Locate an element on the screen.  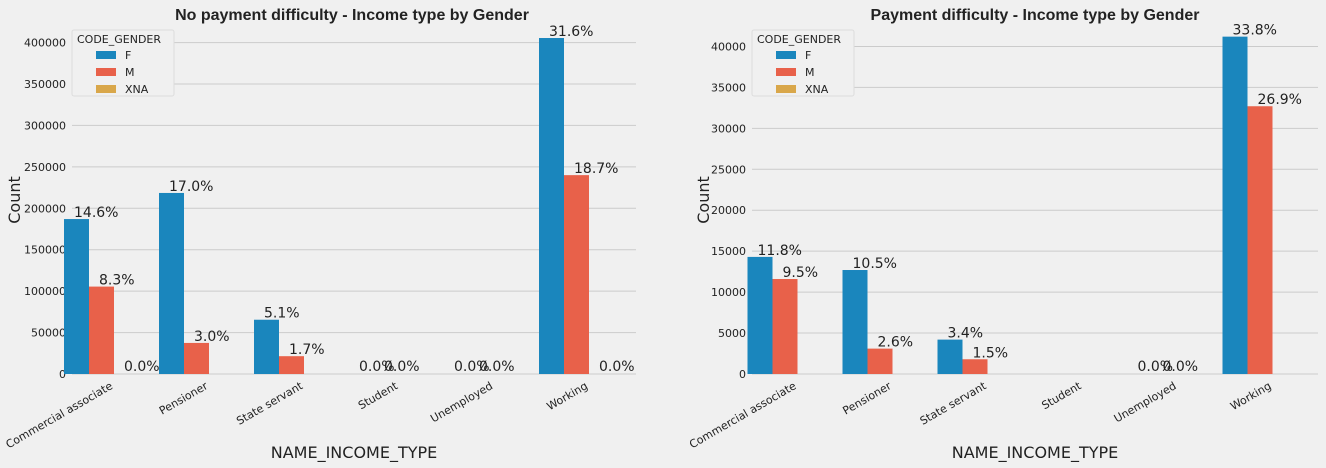
y-tick-label: 400000 is located at coordinates (45, 43).